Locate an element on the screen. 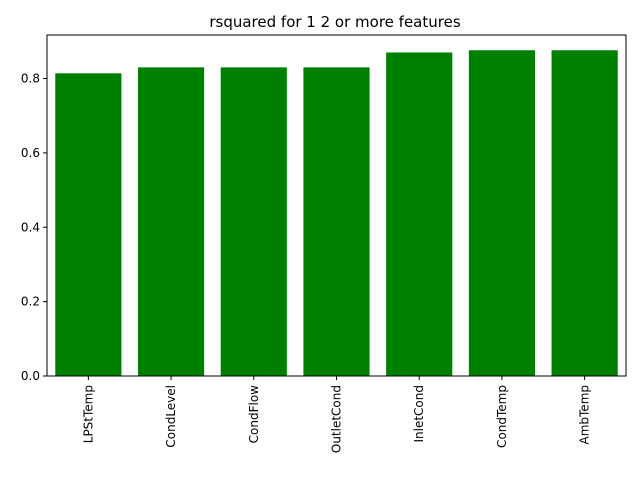 This screenshot has width=640, height=480. y-tick-label: 0.0 is located at coordinates (30, 376).